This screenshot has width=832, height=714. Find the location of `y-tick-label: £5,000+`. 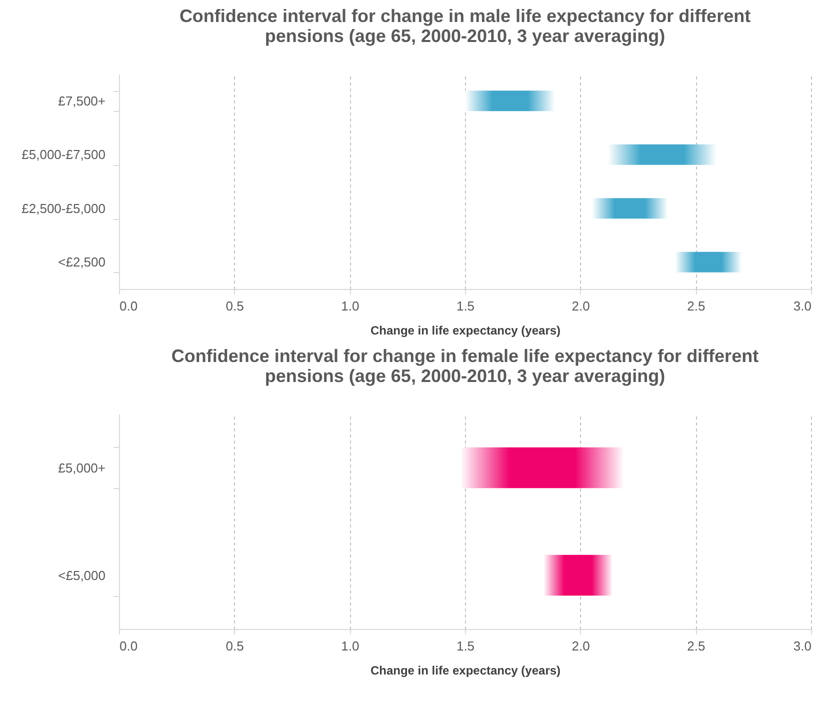

y-tick-label: £5,000+ is located at coordinates (82, 468).